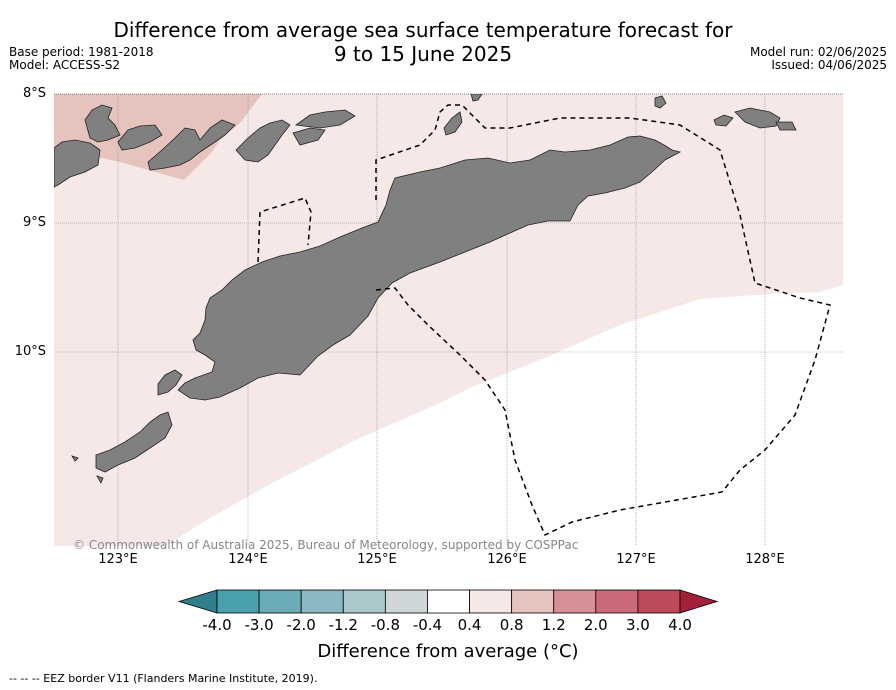 The width and height of the screenshot is (896, 690). Describe the element at coordinates (553, 625) in the screenshot. I see `colorbar-tick-label: 1.2` at that location.